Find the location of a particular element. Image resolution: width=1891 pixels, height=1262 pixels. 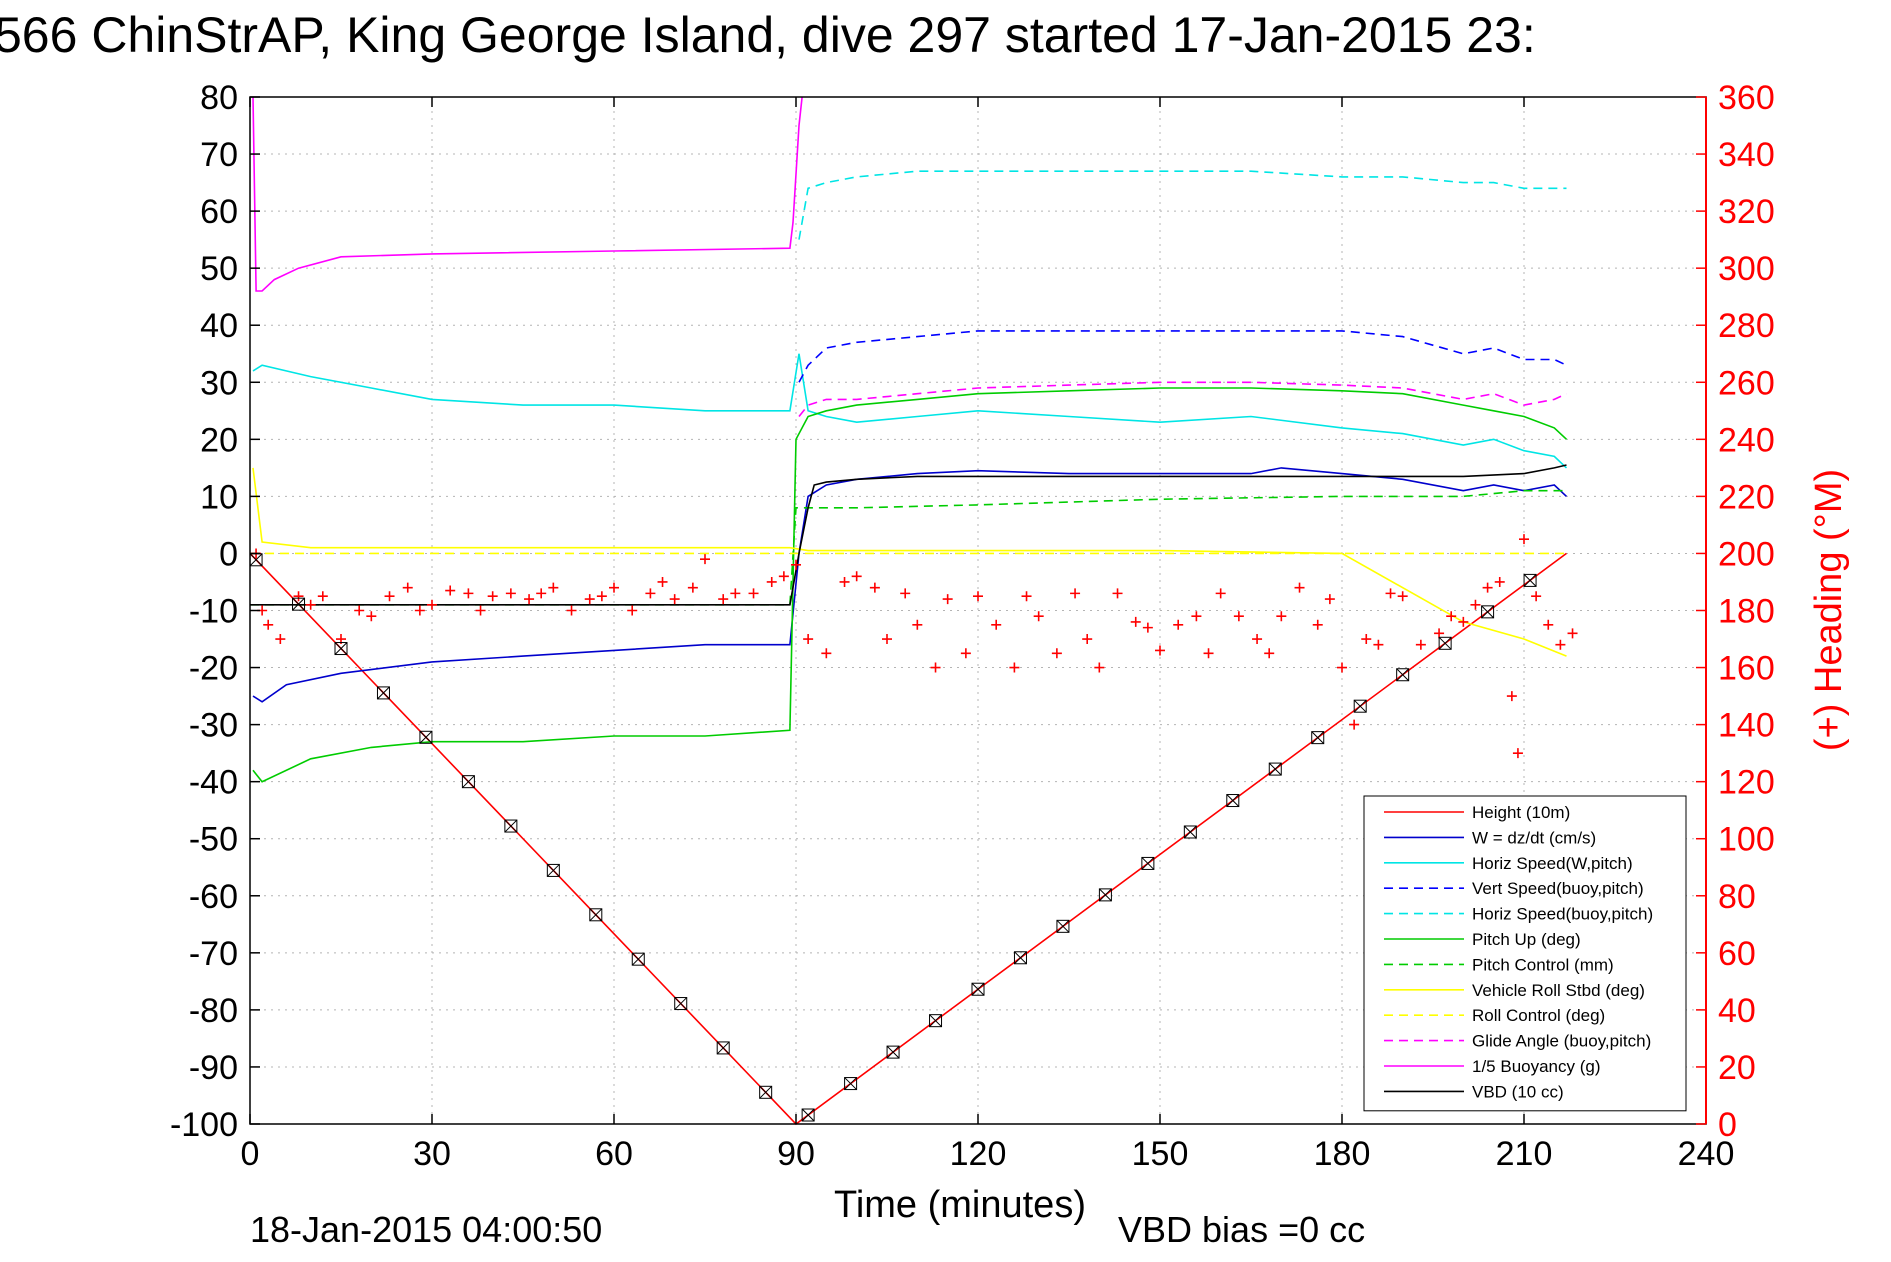

legend-label: W = dz/dt (cm/s) is located at coordinates (1534, 837).